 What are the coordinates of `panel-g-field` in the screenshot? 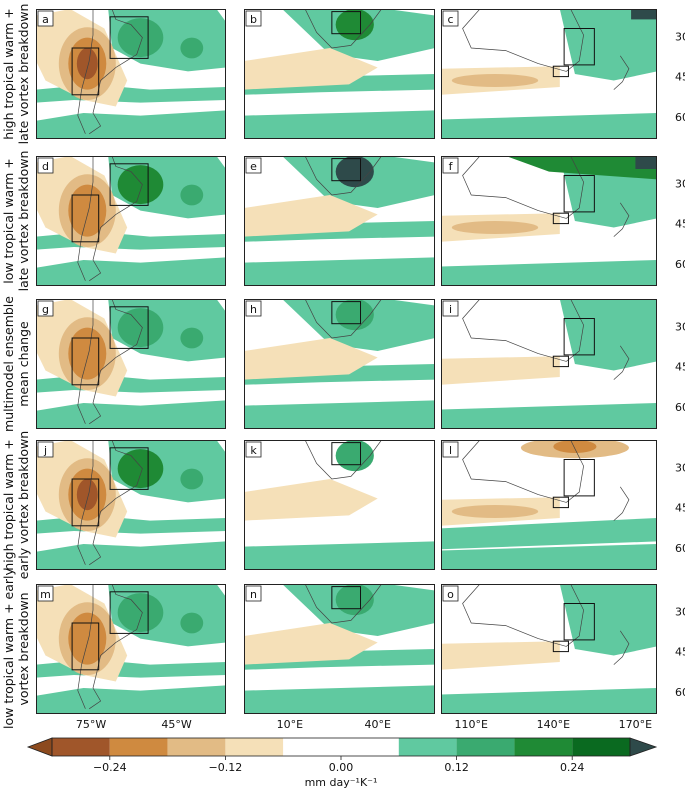 It's located at (131, 364).